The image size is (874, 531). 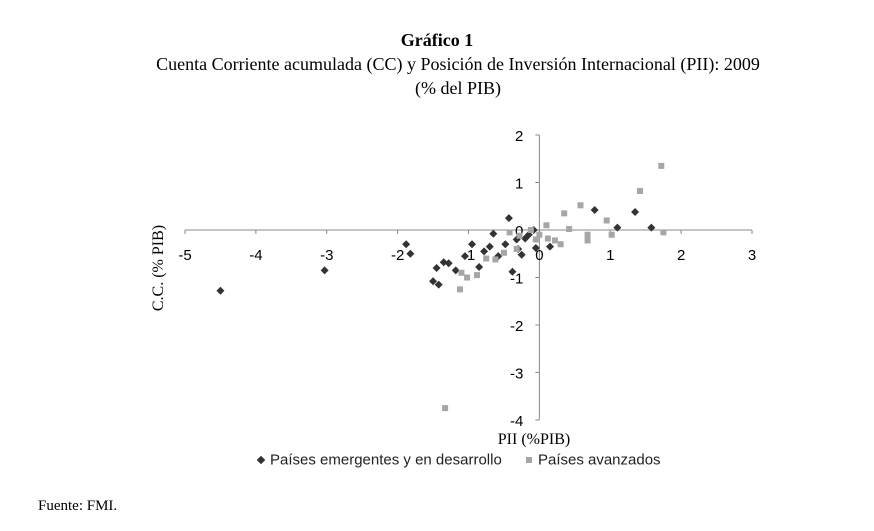 What do you see at coordinates (610, 255) in the screenshot?
I see `x-tick-label: 1` at bounding box center [610, 255].